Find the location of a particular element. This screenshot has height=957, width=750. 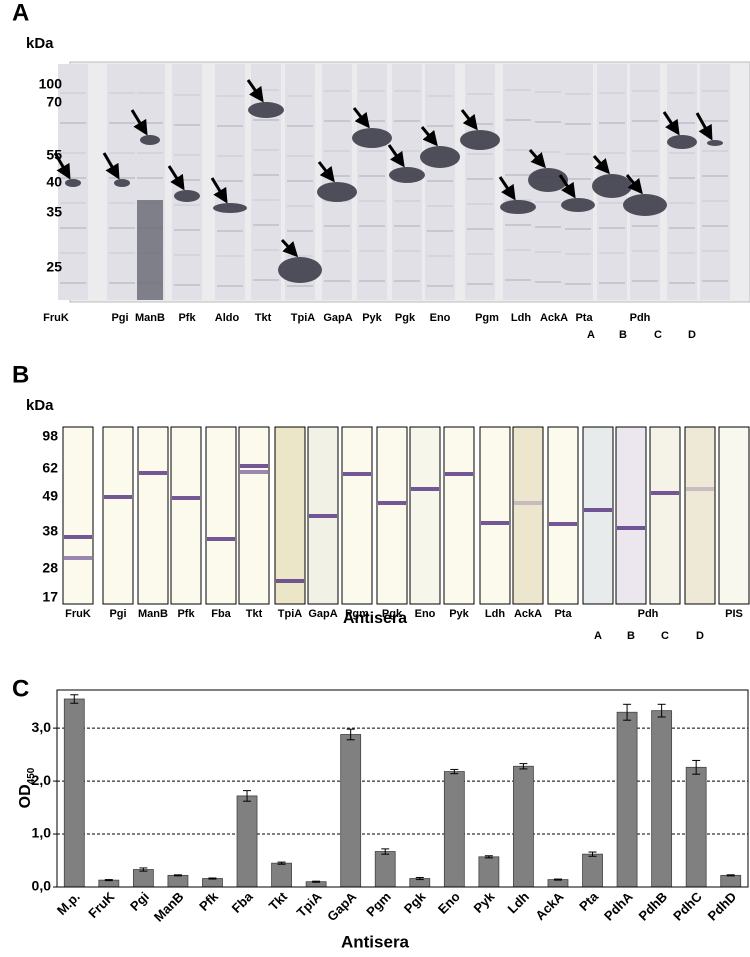

strip-label: Pfk is located at coordinates (186, 614).